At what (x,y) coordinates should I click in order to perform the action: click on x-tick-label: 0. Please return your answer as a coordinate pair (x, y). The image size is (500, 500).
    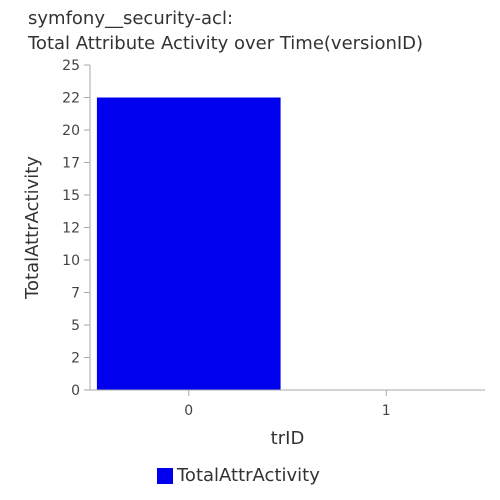
    Looking at the image, I should click on (188, 411).